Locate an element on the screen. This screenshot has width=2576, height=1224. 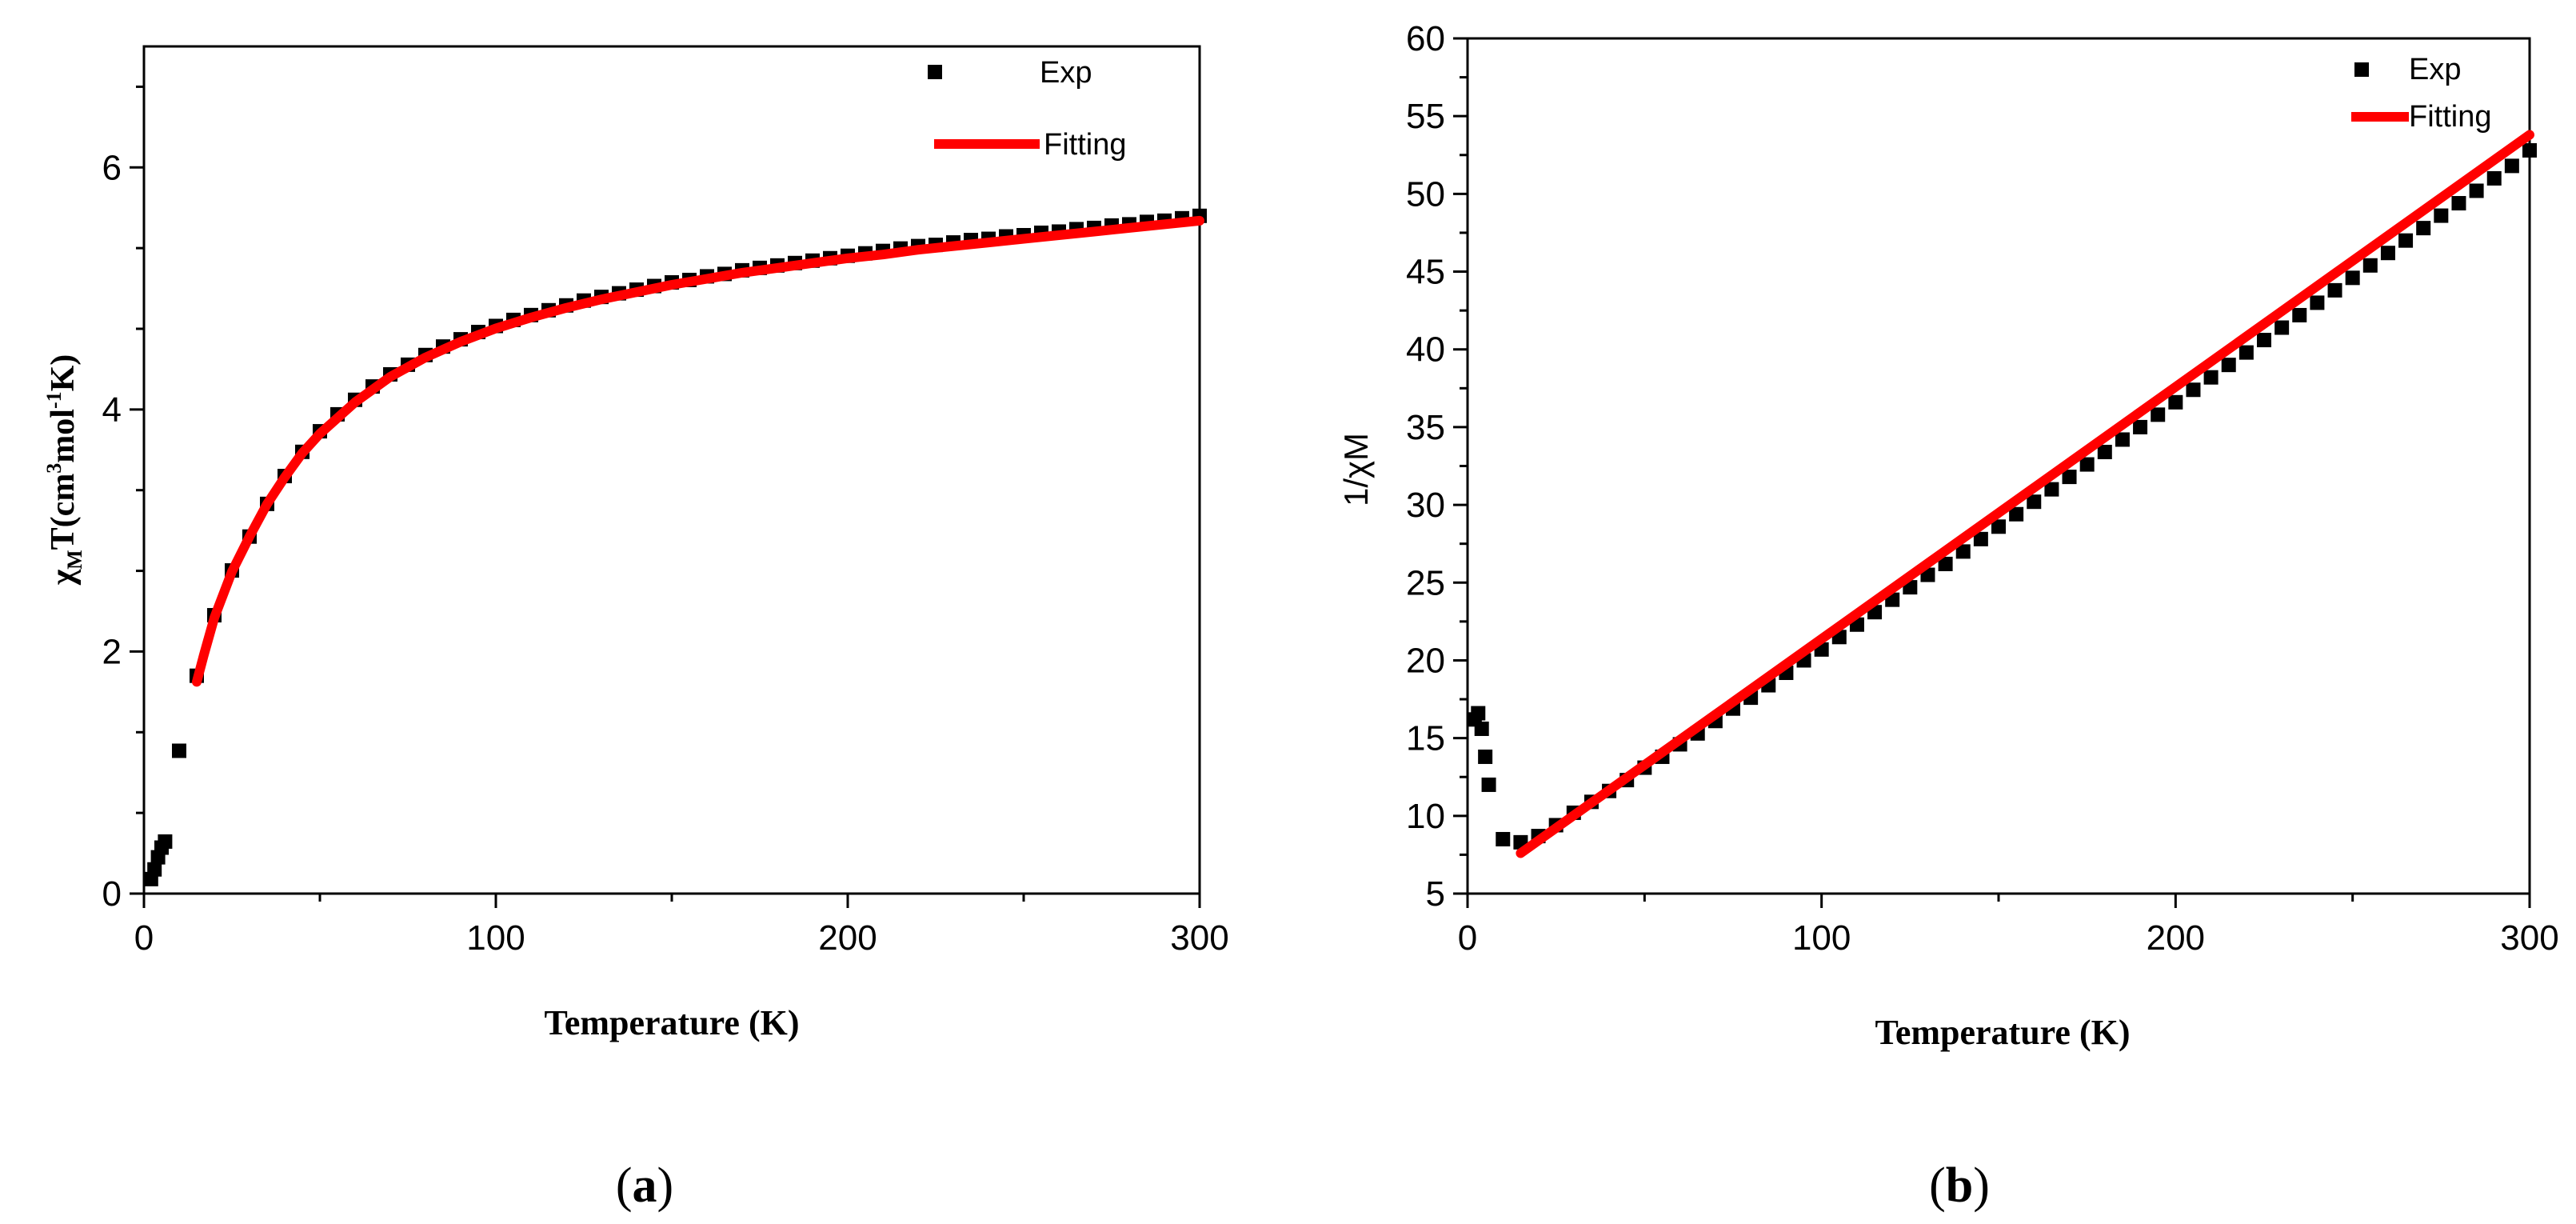
a-ylabel-sup2: -1 is located at coordinates (54, 400).